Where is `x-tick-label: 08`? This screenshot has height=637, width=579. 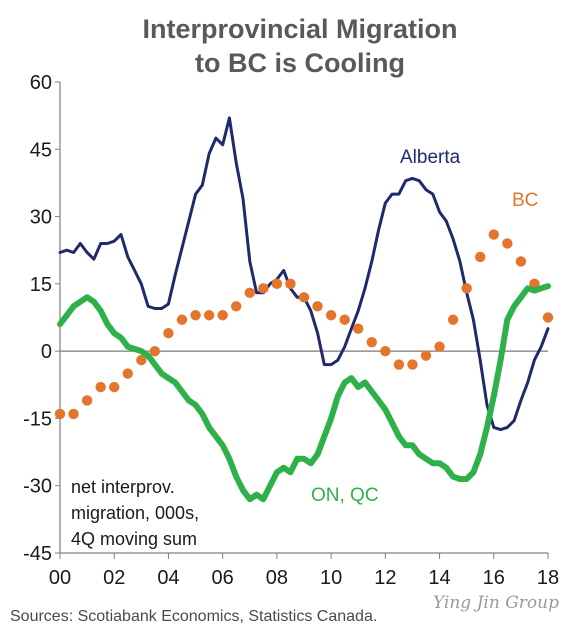
x-tick-label: 08 is located at coordinates (277, 578).